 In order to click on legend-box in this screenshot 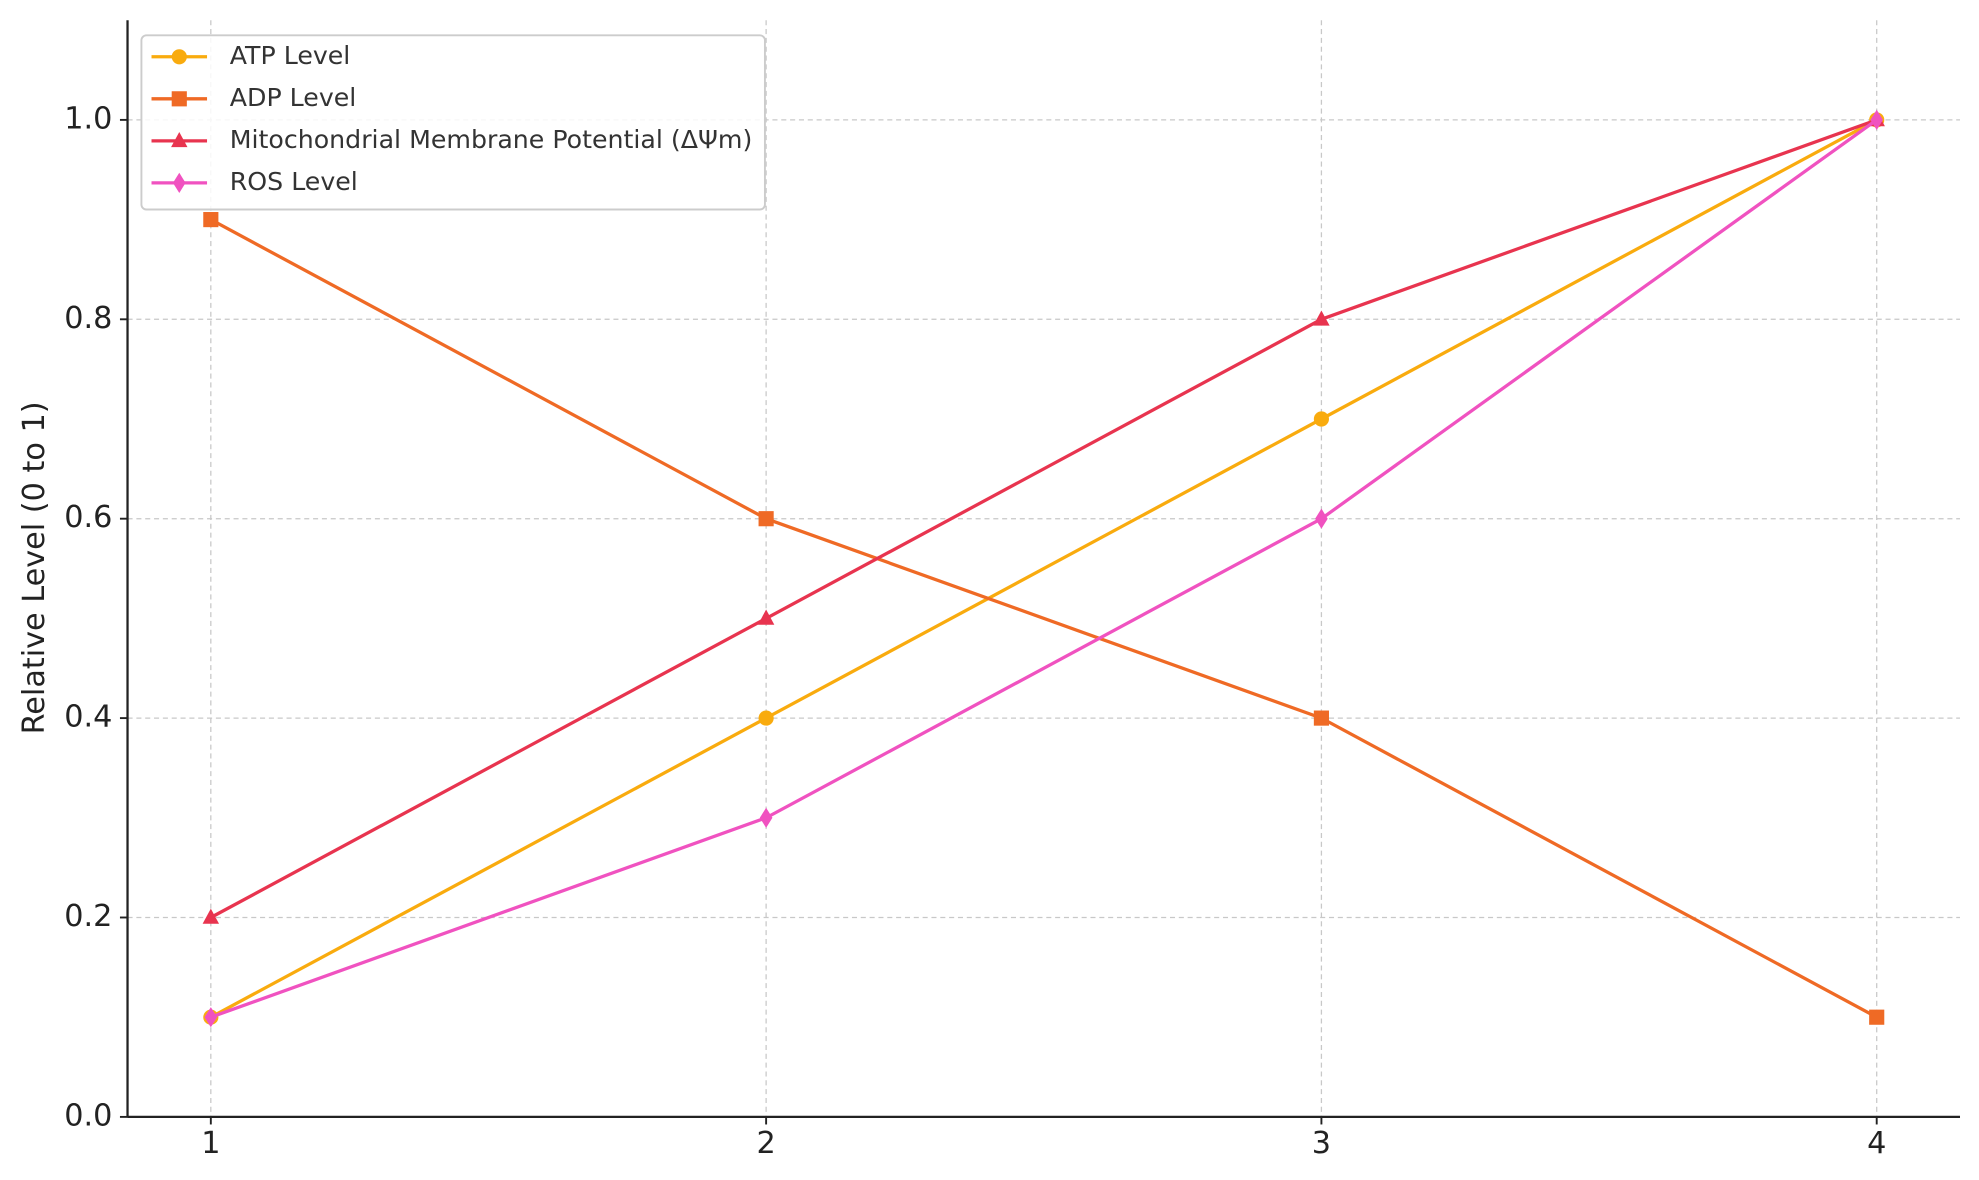, I will do `click(453, 122)`.